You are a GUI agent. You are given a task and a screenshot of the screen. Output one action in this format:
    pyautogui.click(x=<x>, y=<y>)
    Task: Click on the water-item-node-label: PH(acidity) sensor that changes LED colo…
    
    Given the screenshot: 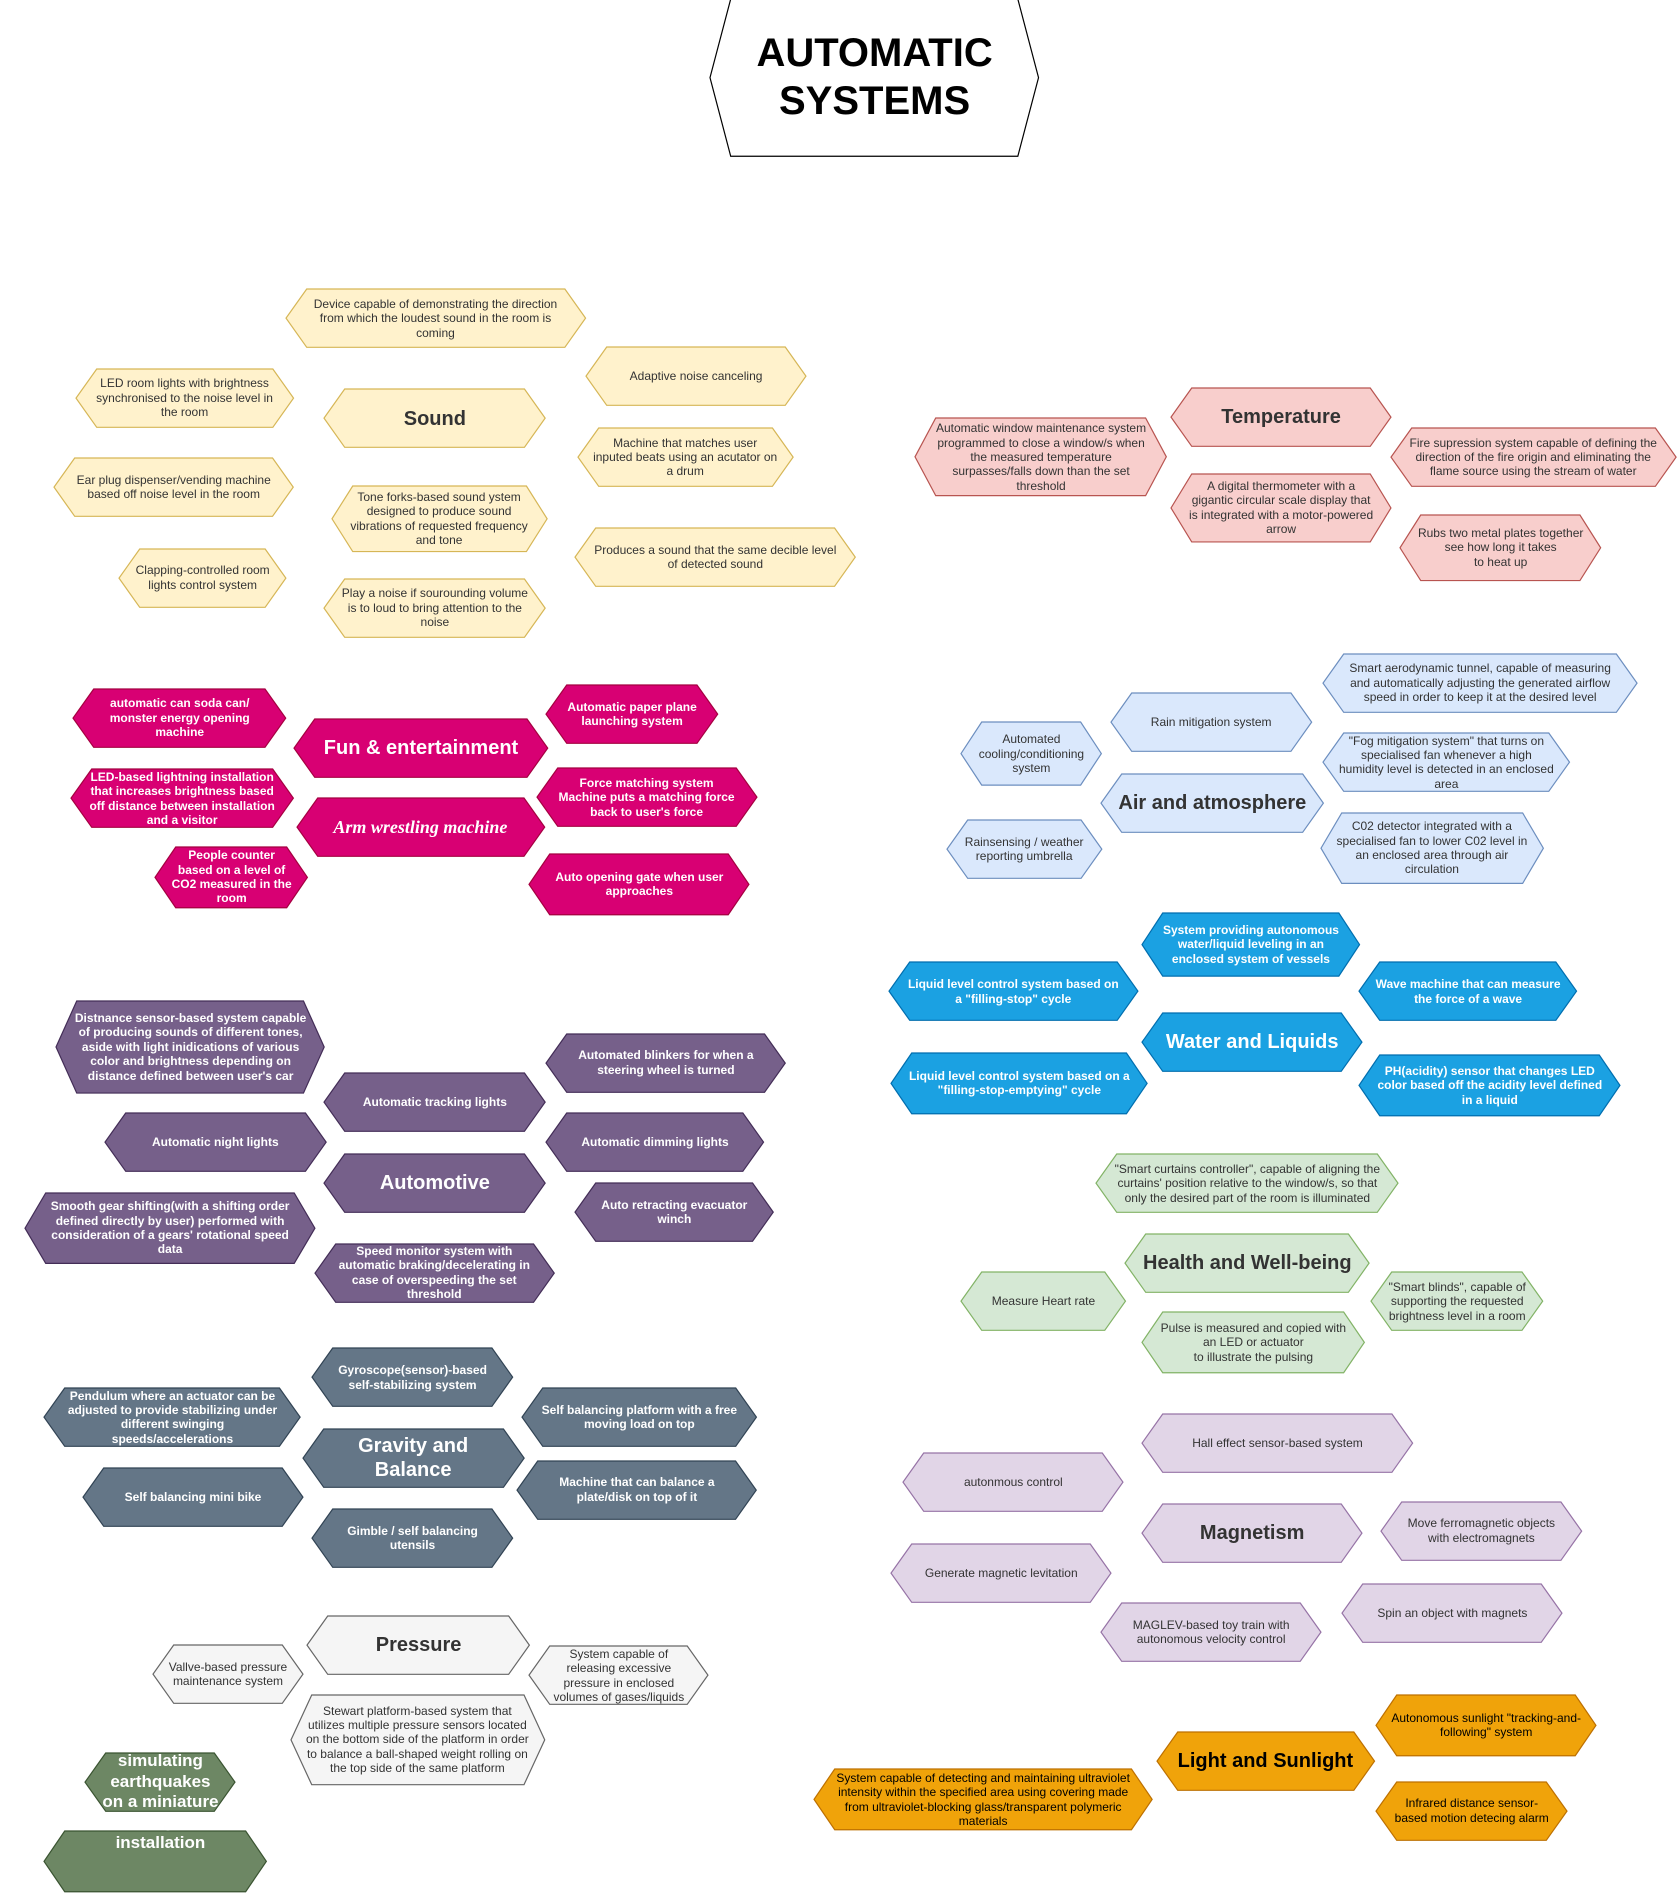 What is the action you would take?
    pyautogui.click(x=1490, y=1085)
    